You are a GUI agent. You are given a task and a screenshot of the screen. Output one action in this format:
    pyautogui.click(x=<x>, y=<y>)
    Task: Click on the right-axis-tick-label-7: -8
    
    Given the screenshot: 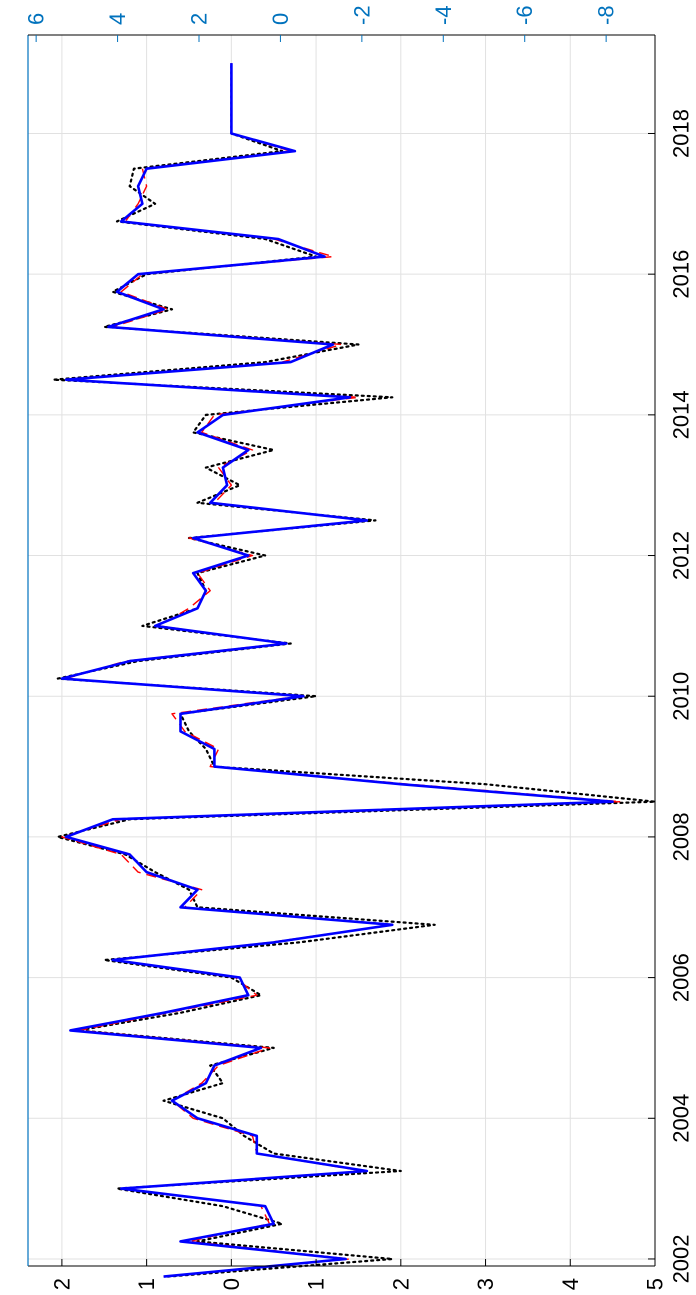 What is the action you would take?
    pyautogui.click(x=606, y=15)
    